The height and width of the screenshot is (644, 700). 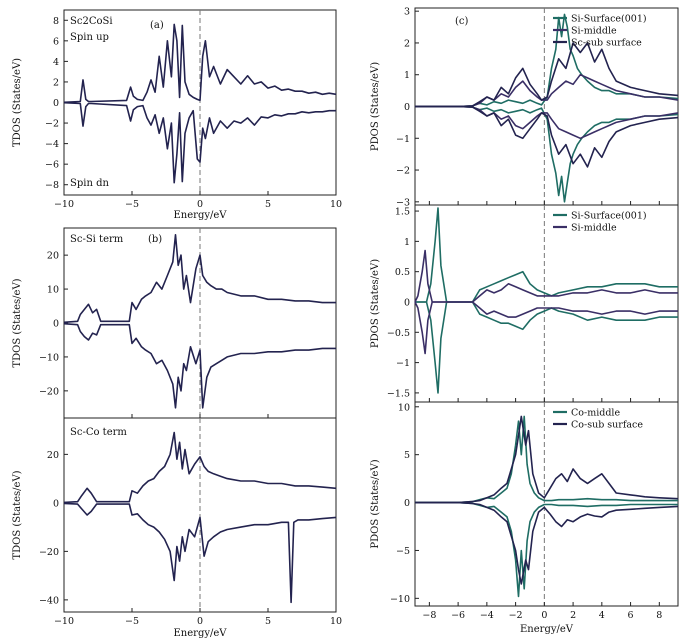 What do you see at coordinates (429, 615) in the screenshot?
I see `x-tick-label: −8` at bounding box center [429, 615].